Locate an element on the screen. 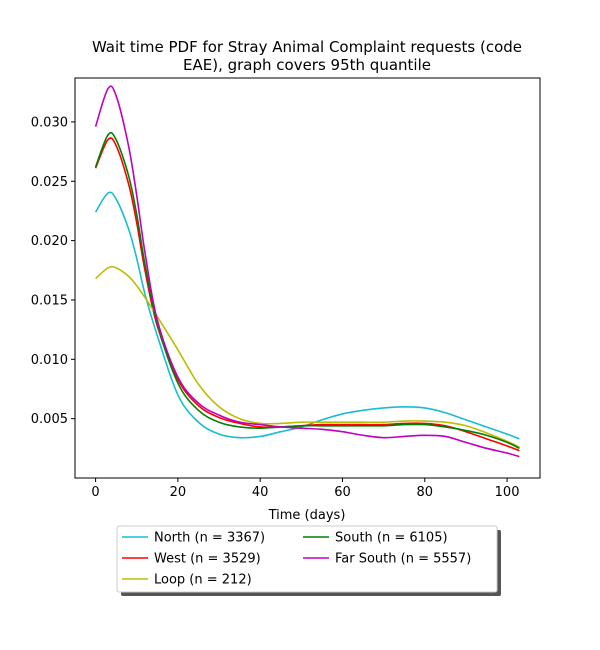  chart-title-line-2: EAE), graph covers 95th quantile is located at coordinates (307, 65).